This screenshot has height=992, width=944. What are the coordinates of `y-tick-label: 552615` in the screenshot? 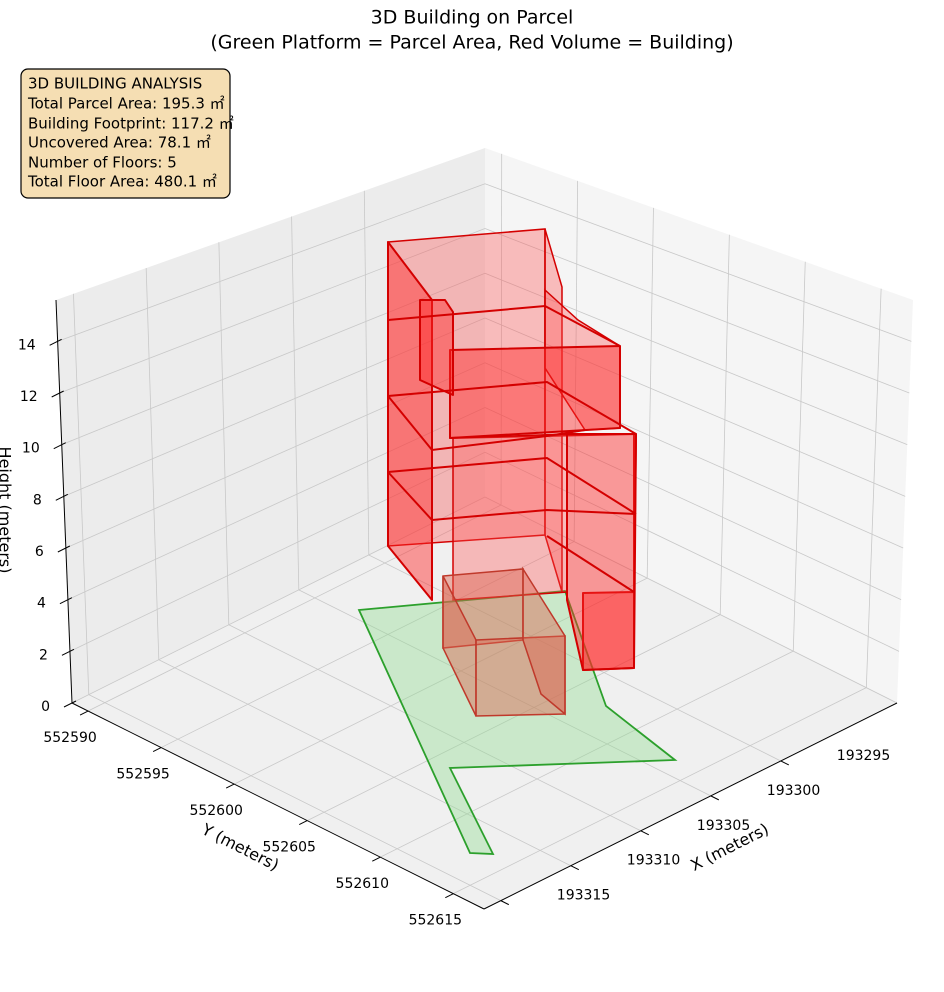 It's located at (435, 921).